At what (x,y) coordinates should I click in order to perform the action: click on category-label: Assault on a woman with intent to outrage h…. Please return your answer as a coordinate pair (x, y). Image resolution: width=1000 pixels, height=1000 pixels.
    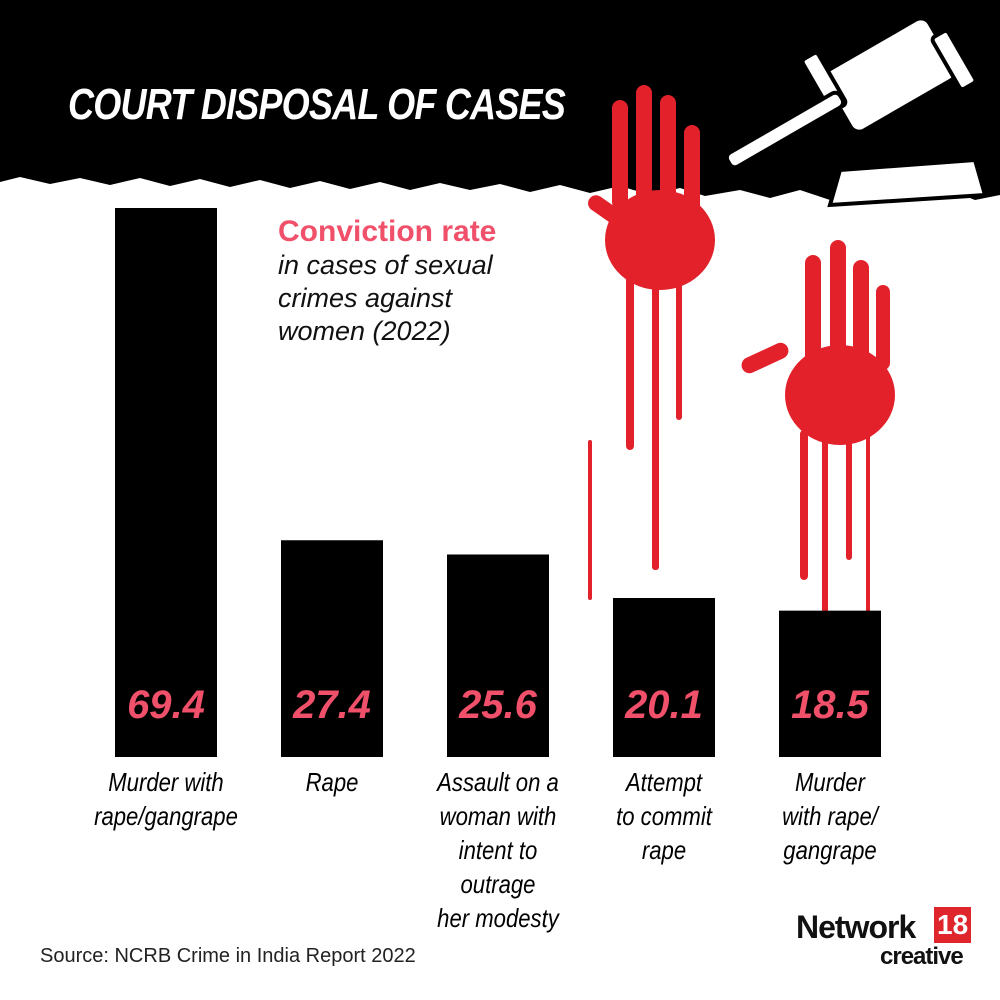
    Looking at the image, I should click on (498, 850).